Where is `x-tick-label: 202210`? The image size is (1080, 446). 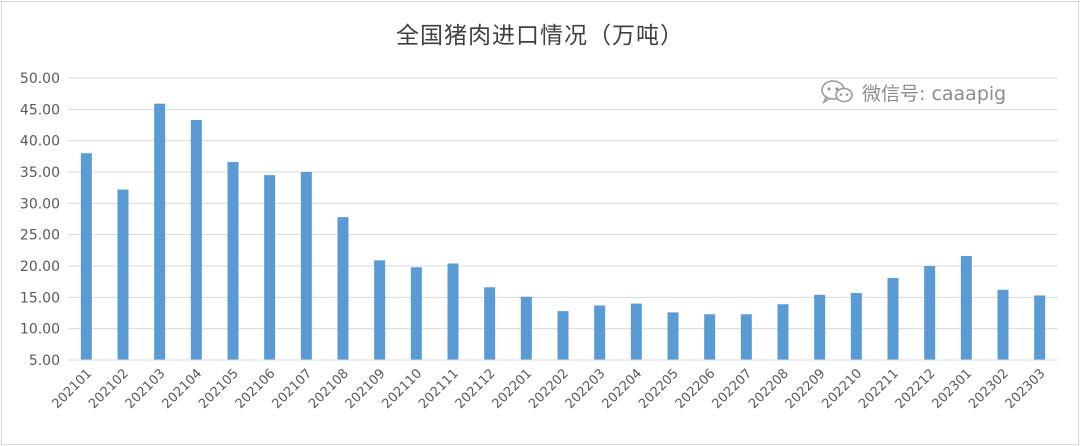
x-tick-label: 202210 is located at coordinates (842, 389).